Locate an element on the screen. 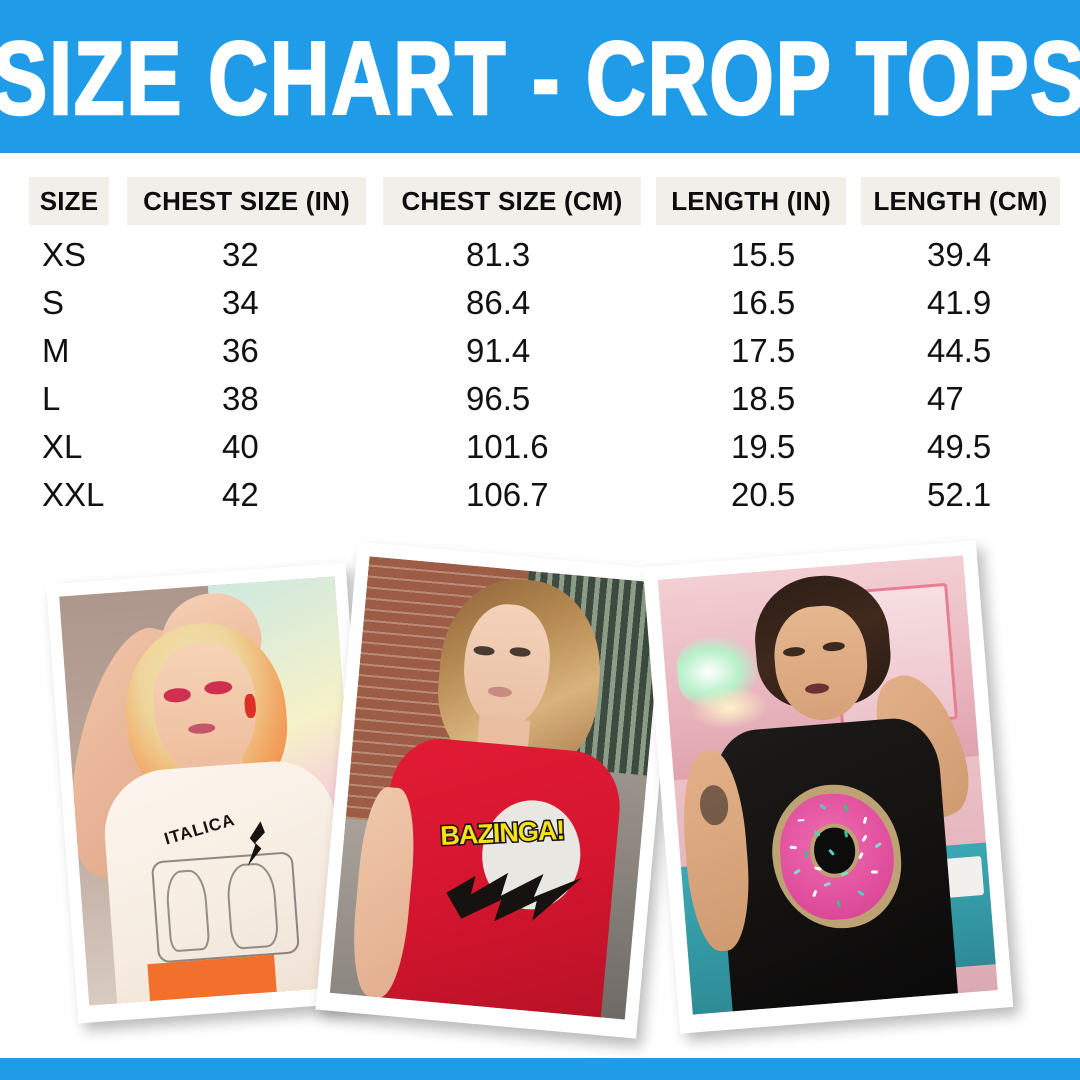 The height and width of the screenshot is (1080, 1080). cell-length-cm: 52.1 is located at coordinates (959, 494).